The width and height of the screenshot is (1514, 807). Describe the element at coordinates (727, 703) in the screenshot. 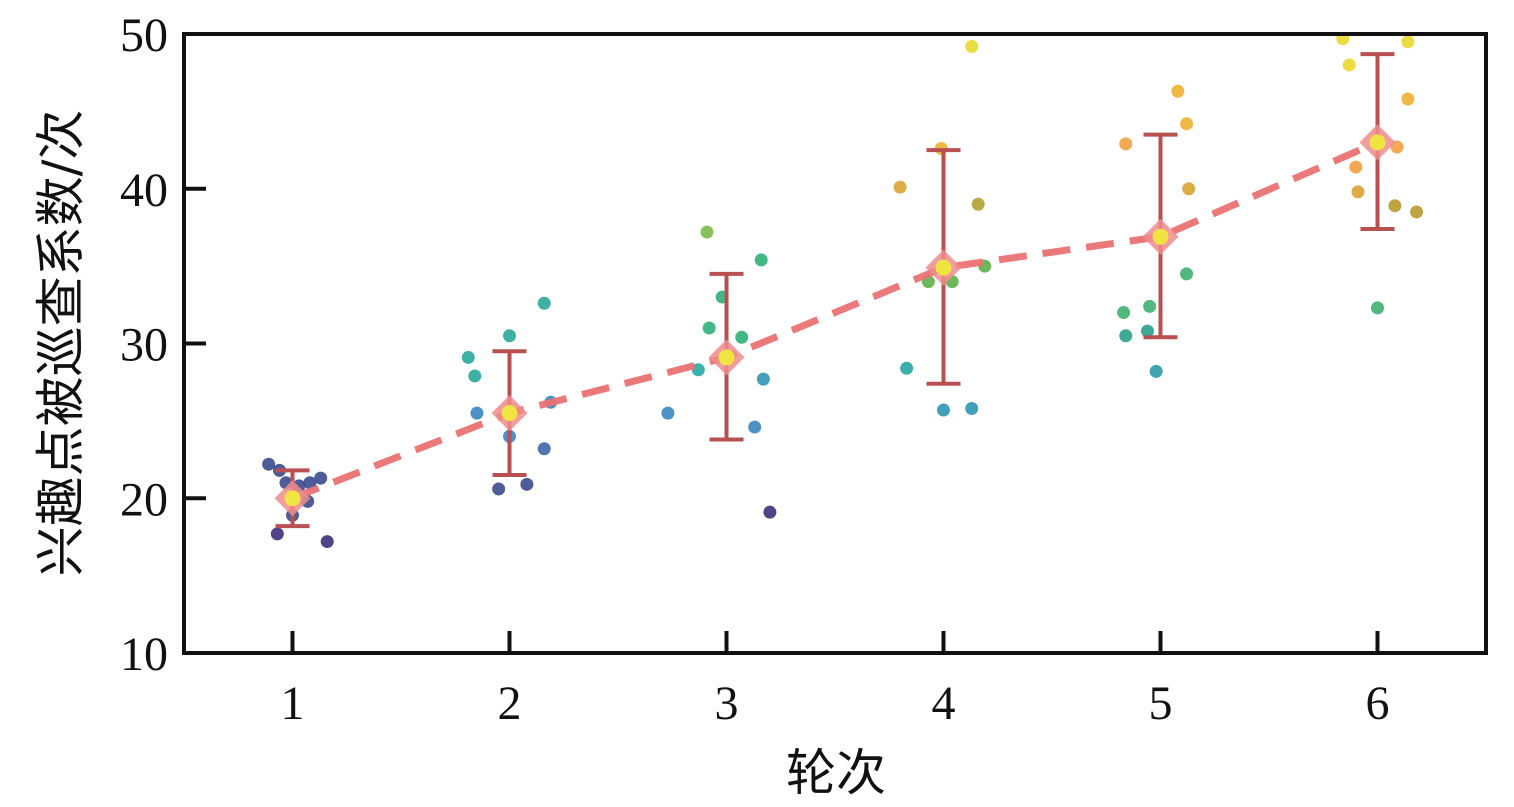

I see `x-tick-label: 3` at that location.